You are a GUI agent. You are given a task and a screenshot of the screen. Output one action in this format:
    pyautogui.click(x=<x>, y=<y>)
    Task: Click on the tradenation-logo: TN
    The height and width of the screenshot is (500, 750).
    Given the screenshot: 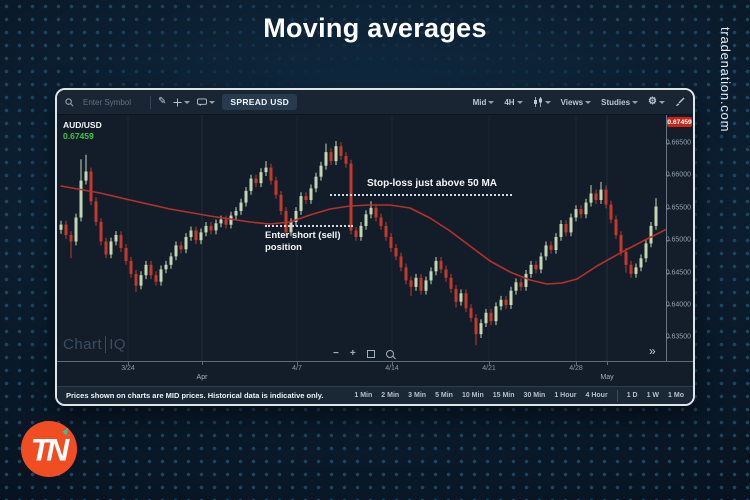 What is the action you would take?
    pyautogui.click(x=49, y=449)
    